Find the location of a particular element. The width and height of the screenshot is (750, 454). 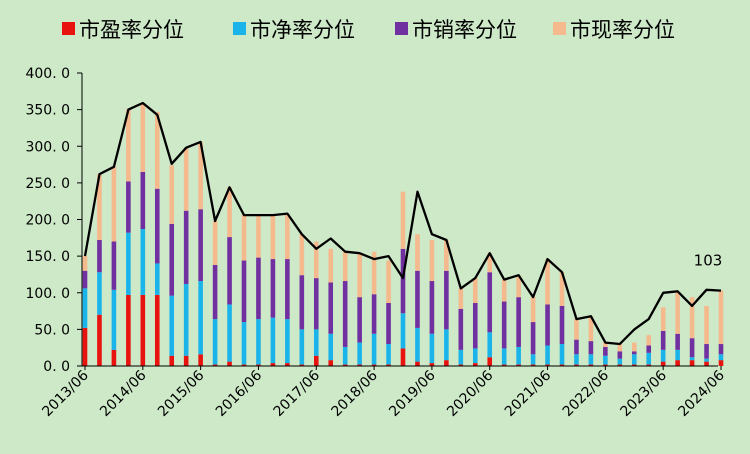

x-tick-label: 2023/06 is located at coordinates (644, 393).